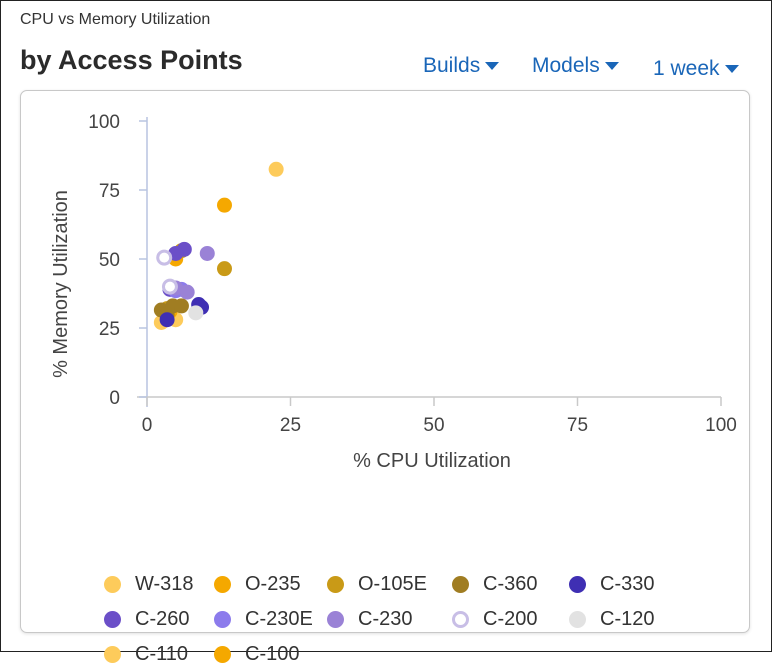  I want to click on models-dropdown: Models, so click(575, 66).